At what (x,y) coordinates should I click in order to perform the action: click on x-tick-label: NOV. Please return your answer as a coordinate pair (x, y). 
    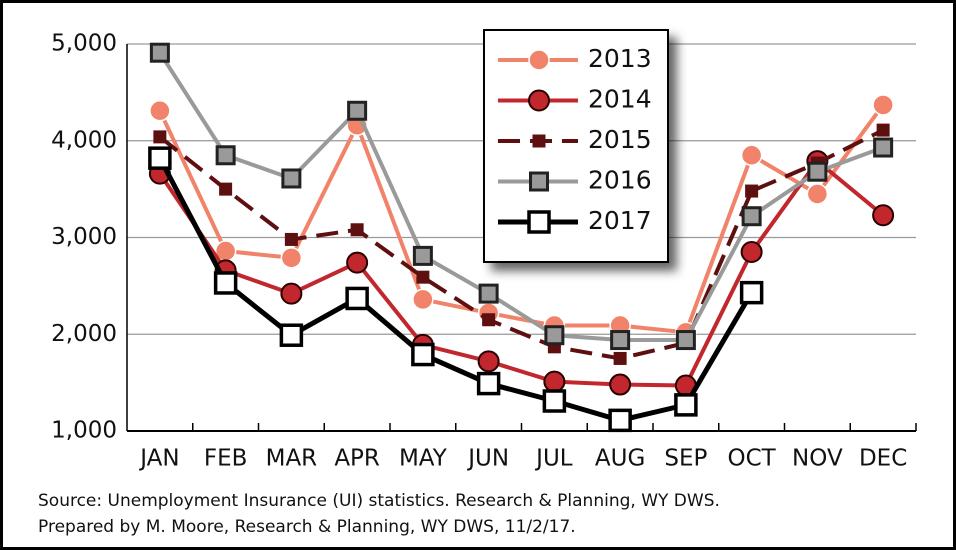
    Looking at the image, I should click on (817, 459).